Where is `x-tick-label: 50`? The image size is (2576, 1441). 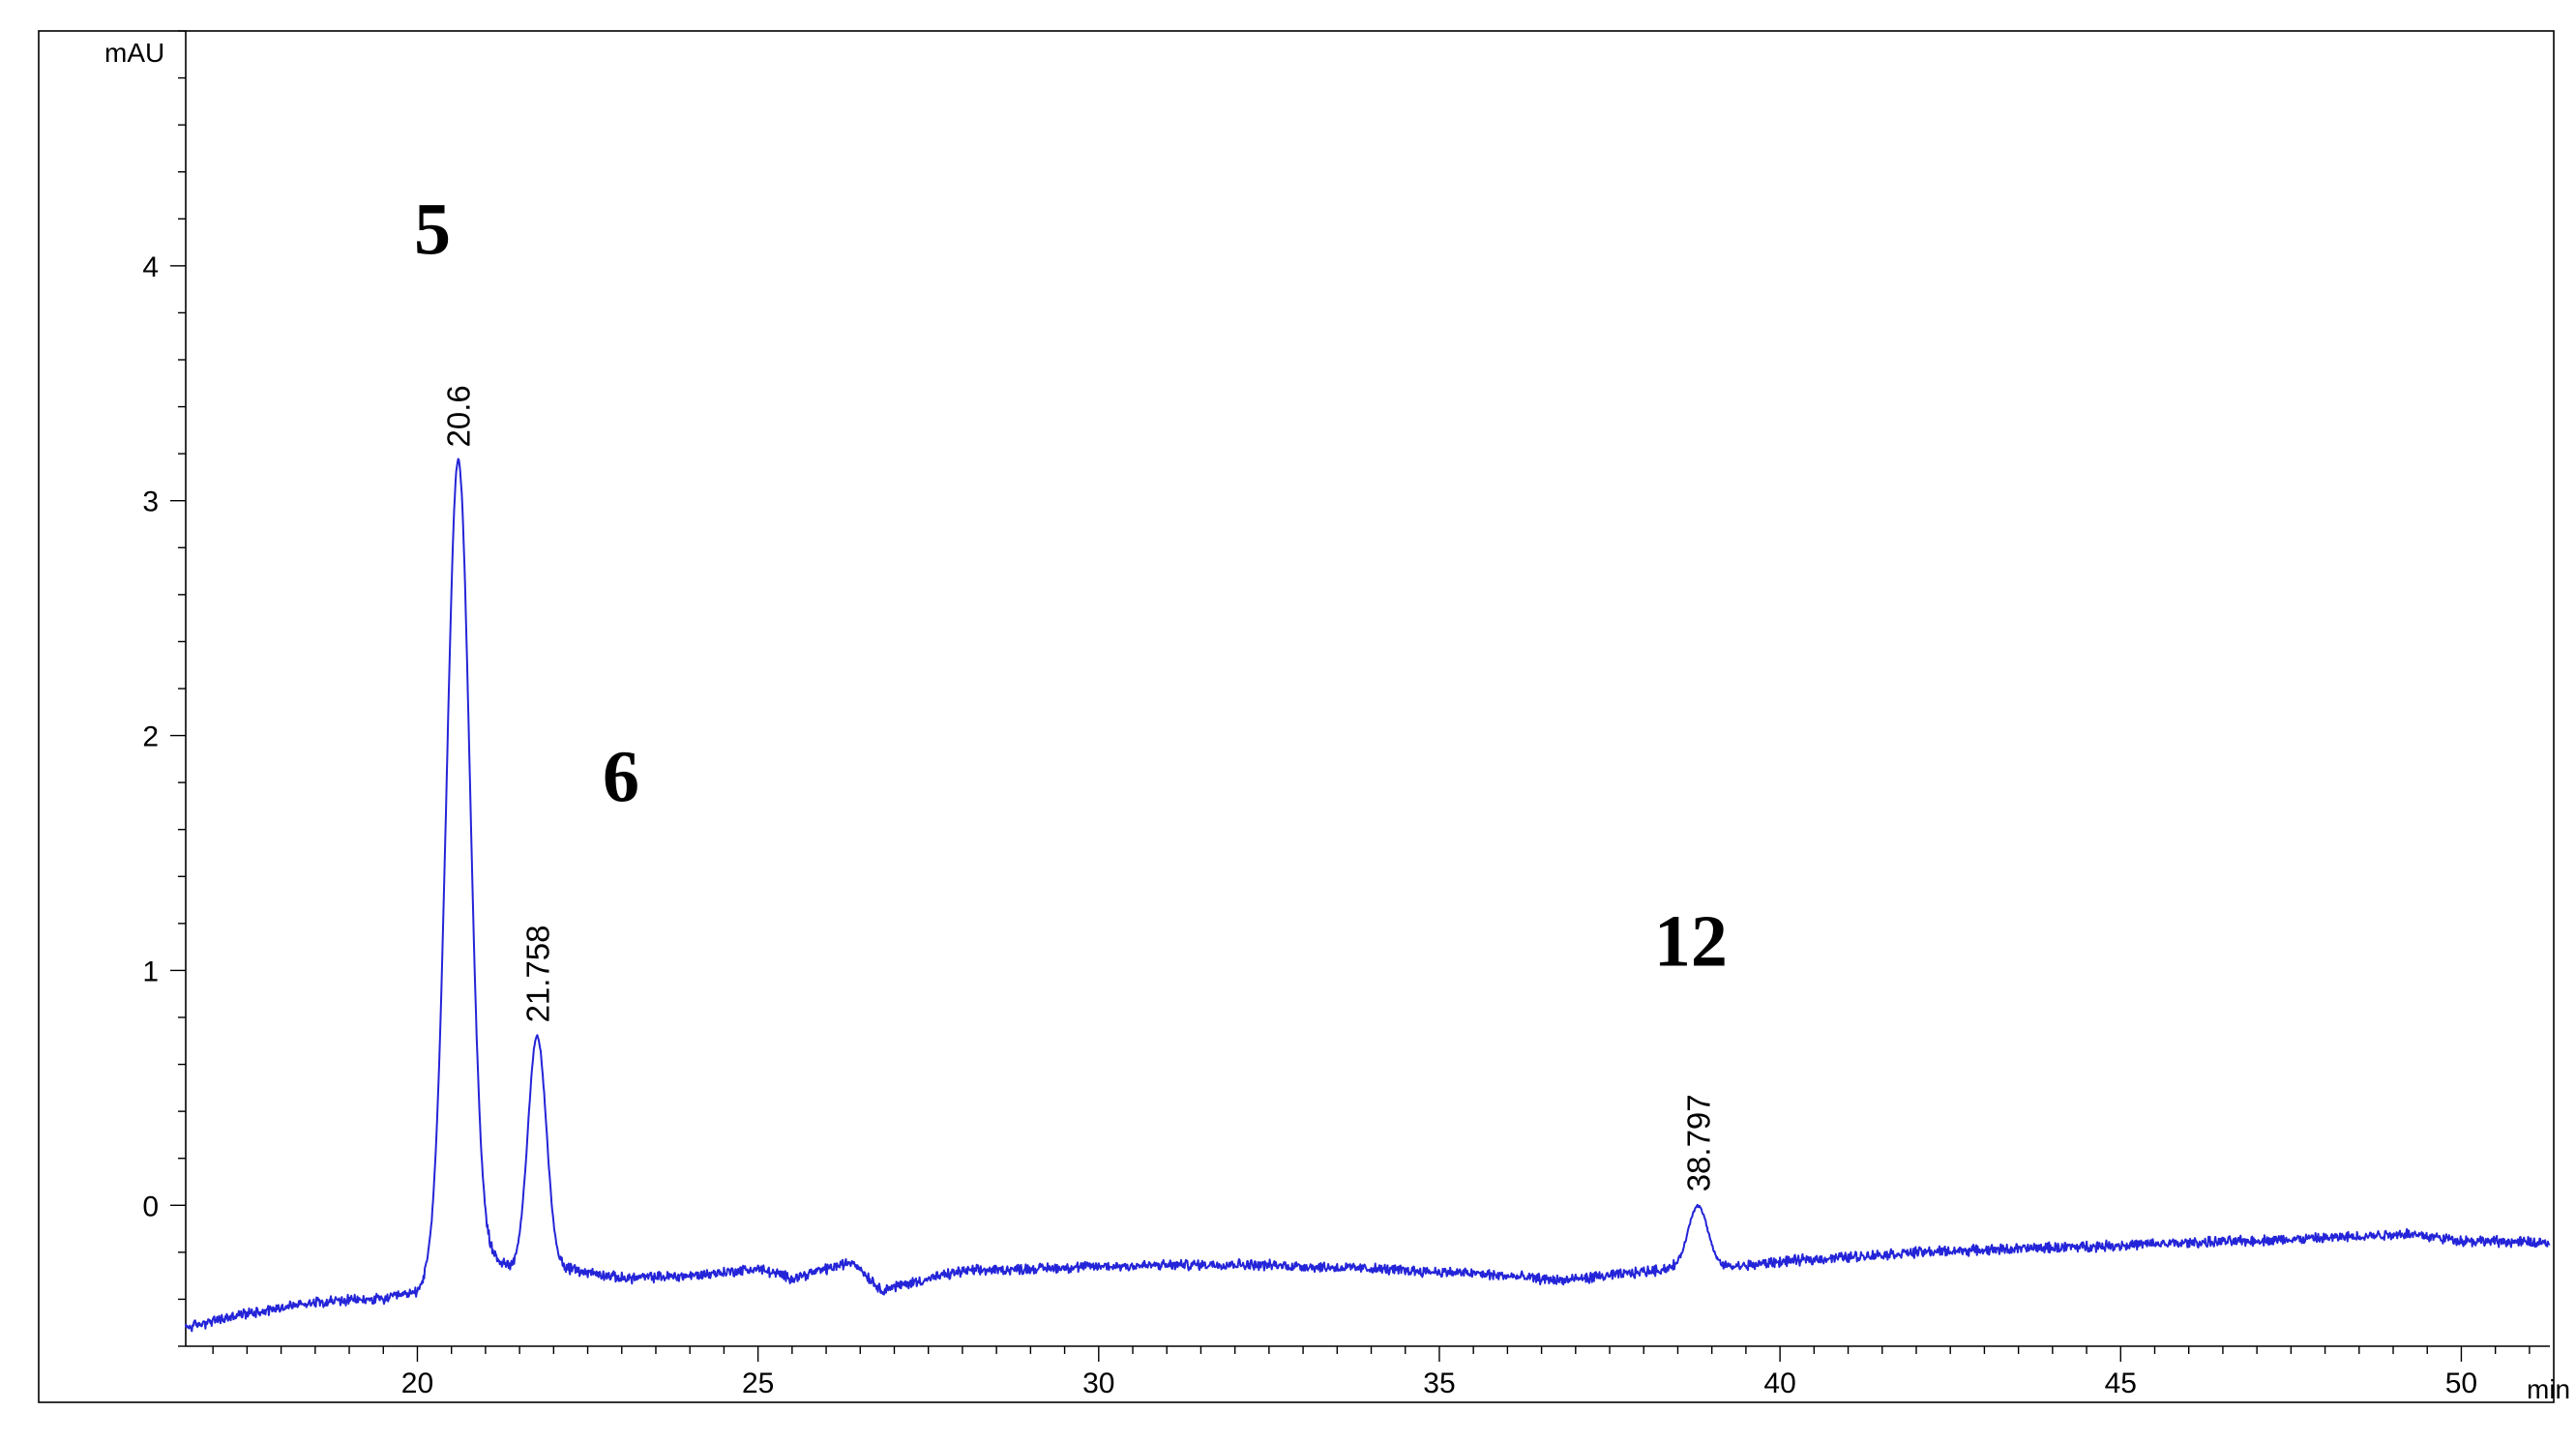 x-tick-label: 50 is located at coordinates (2461, 1383).